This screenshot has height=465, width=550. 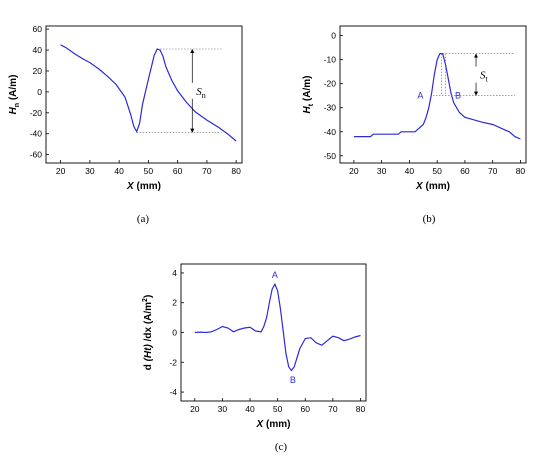 What do you see at coordinates (38, 50) in the screenshot?
I see `y-tick-label: 40` at bounding box center [38, 50].